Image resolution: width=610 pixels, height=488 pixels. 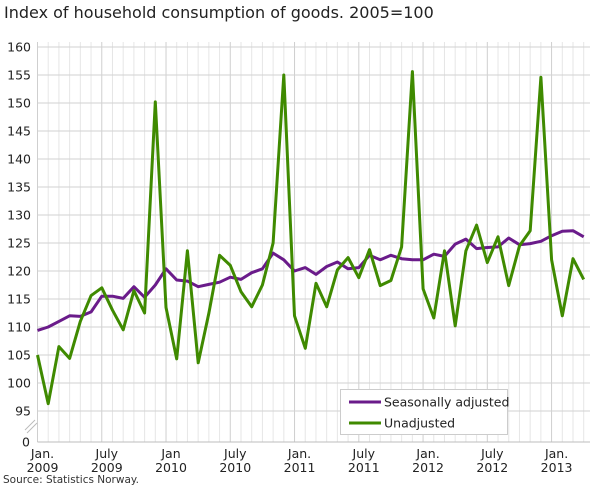 I want to click on y-tick-label: 150, so click(x=19, y=103).